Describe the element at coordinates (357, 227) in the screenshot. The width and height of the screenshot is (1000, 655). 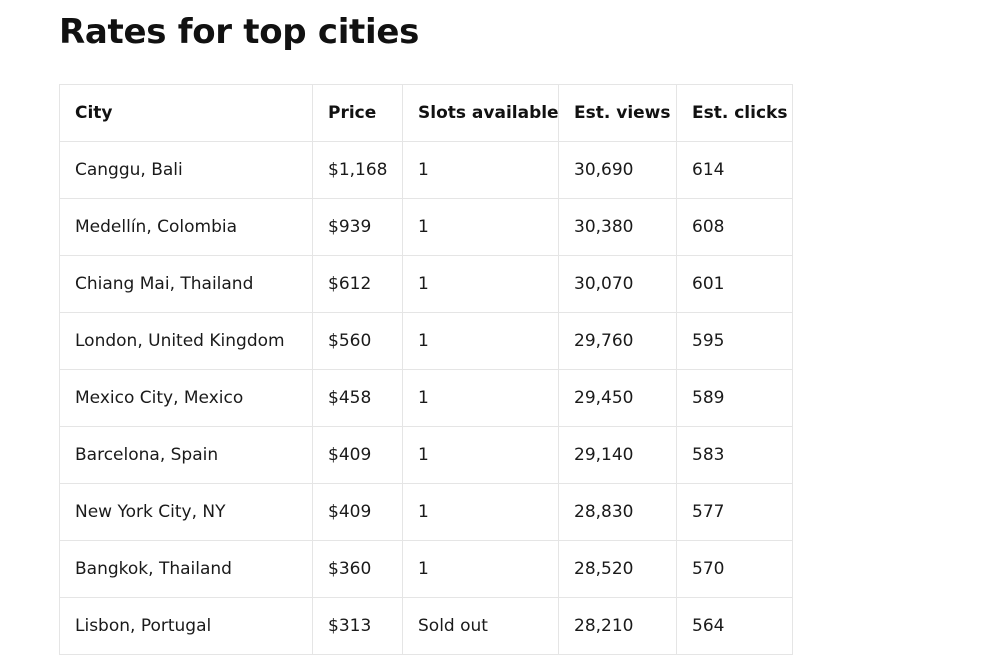
I see `cell-price: $939` at that location.